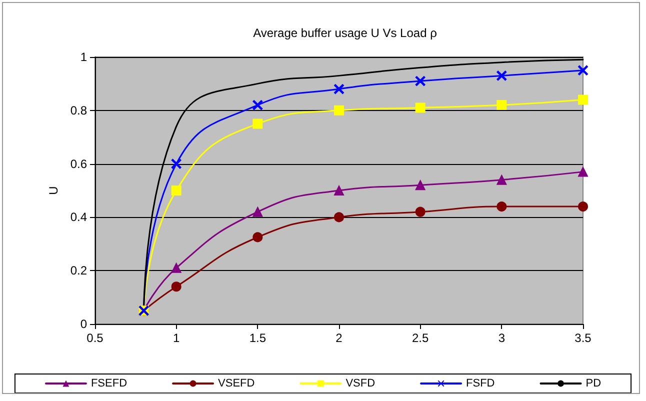  Describe the element at coordinates (95, 338) in the screenshot. I see `x-tick-label: 0.5` at that location.